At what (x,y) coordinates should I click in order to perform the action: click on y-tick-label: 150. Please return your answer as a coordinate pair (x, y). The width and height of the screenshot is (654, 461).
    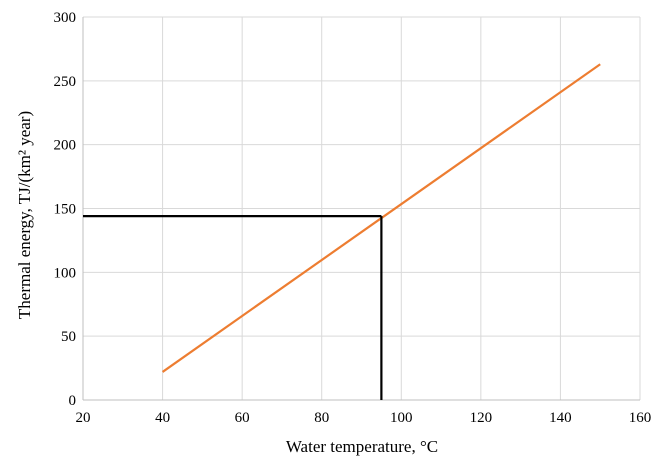
    Looking at the image, I should click on (65, 210).